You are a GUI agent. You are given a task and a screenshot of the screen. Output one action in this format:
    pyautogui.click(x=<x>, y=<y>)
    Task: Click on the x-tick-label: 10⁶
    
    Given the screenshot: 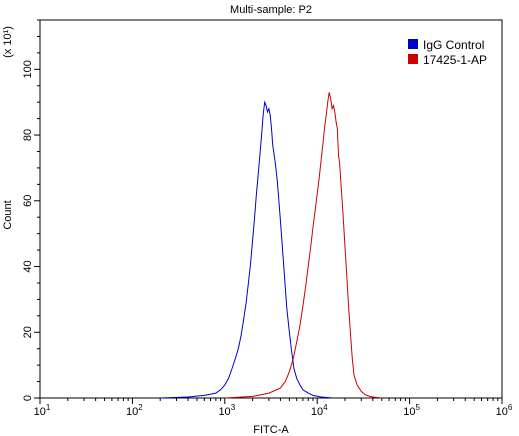 What is the action you would take?
    pyautogui.click(x=504, y=410)
    